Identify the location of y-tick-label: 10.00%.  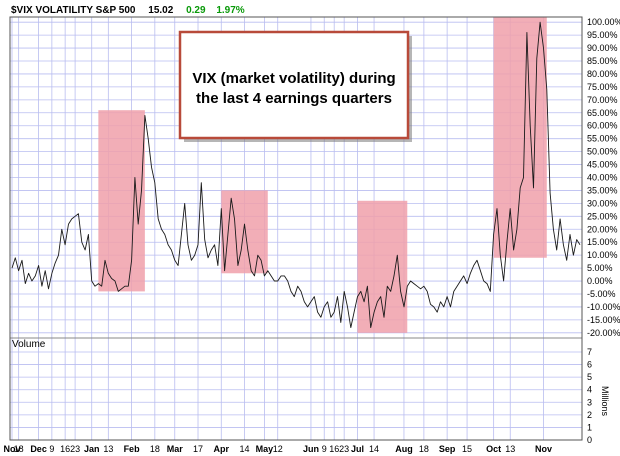
(602, 255).